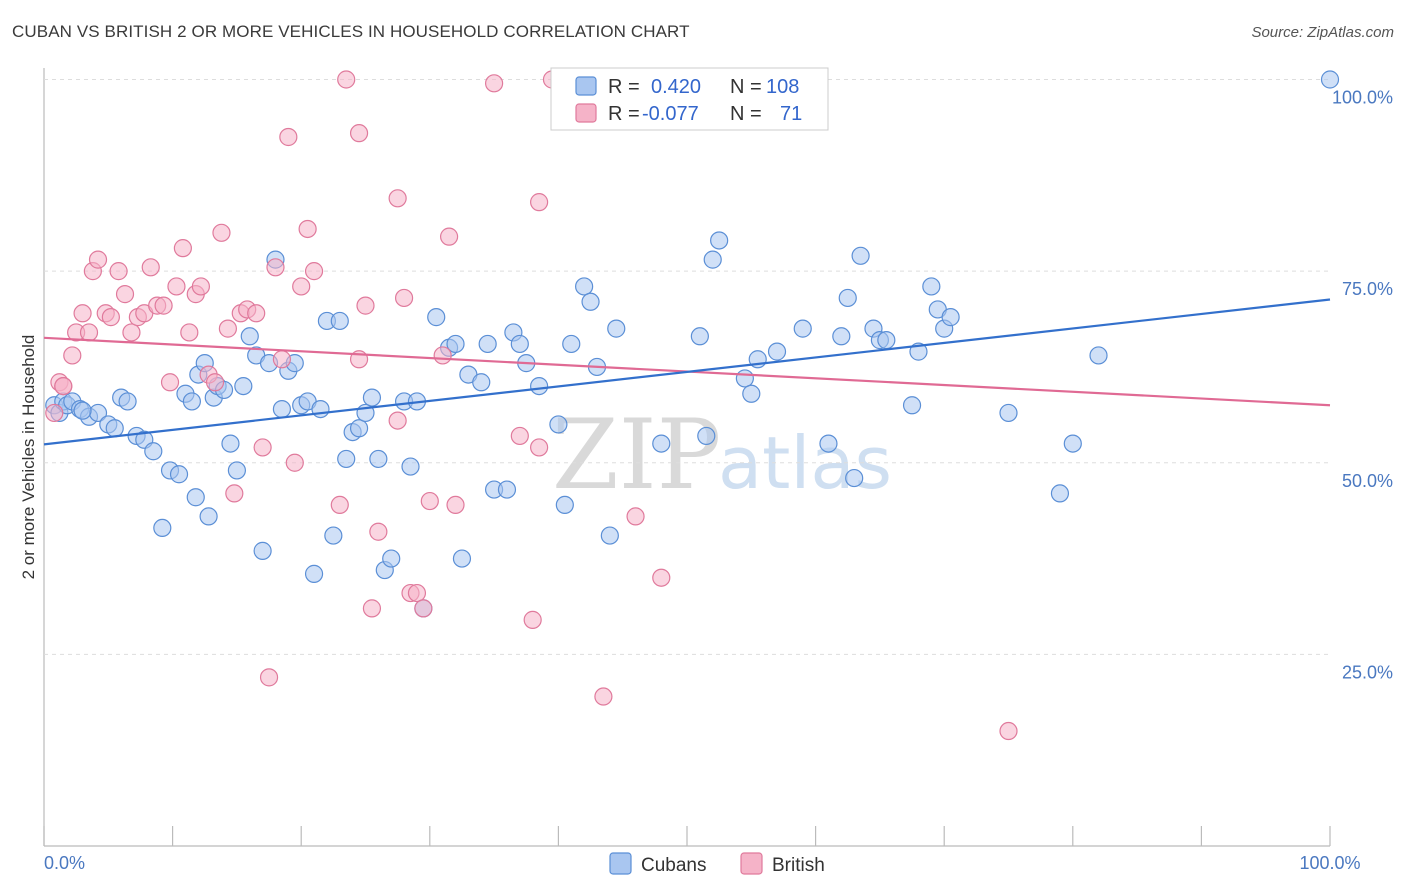 The image size is (1406, 892). What do you see at coordinates (1367, 672) in the screenshot?
I see `y-tick-label: 25.0%` at bounding box center [1367, 672].